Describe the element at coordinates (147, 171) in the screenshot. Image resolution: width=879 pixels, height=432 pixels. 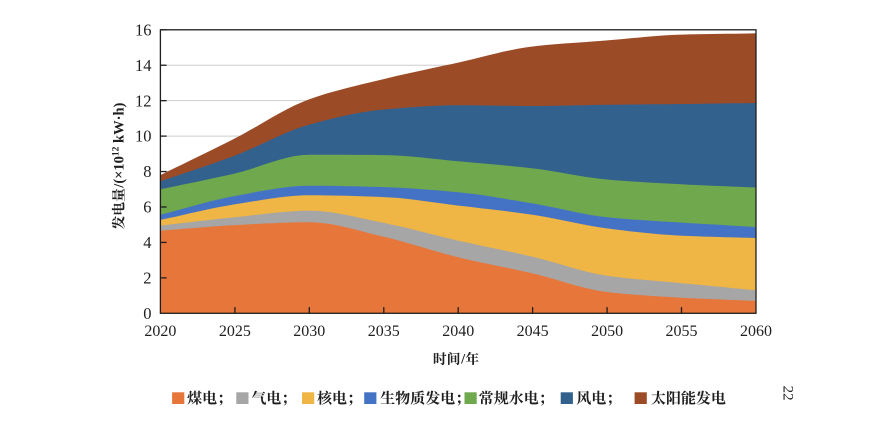
I see `svg-text: 8` at that location.